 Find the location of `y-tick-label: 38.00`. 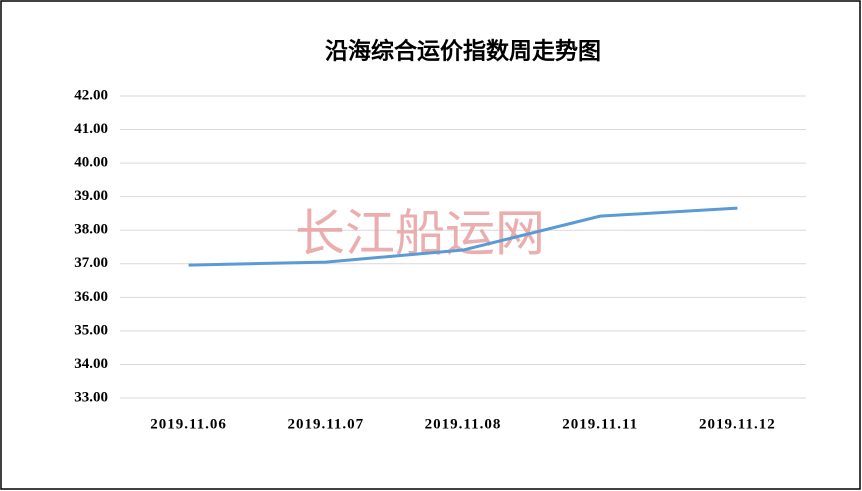

y-tick-label: 38.00 is located at coordinates (91, 230).